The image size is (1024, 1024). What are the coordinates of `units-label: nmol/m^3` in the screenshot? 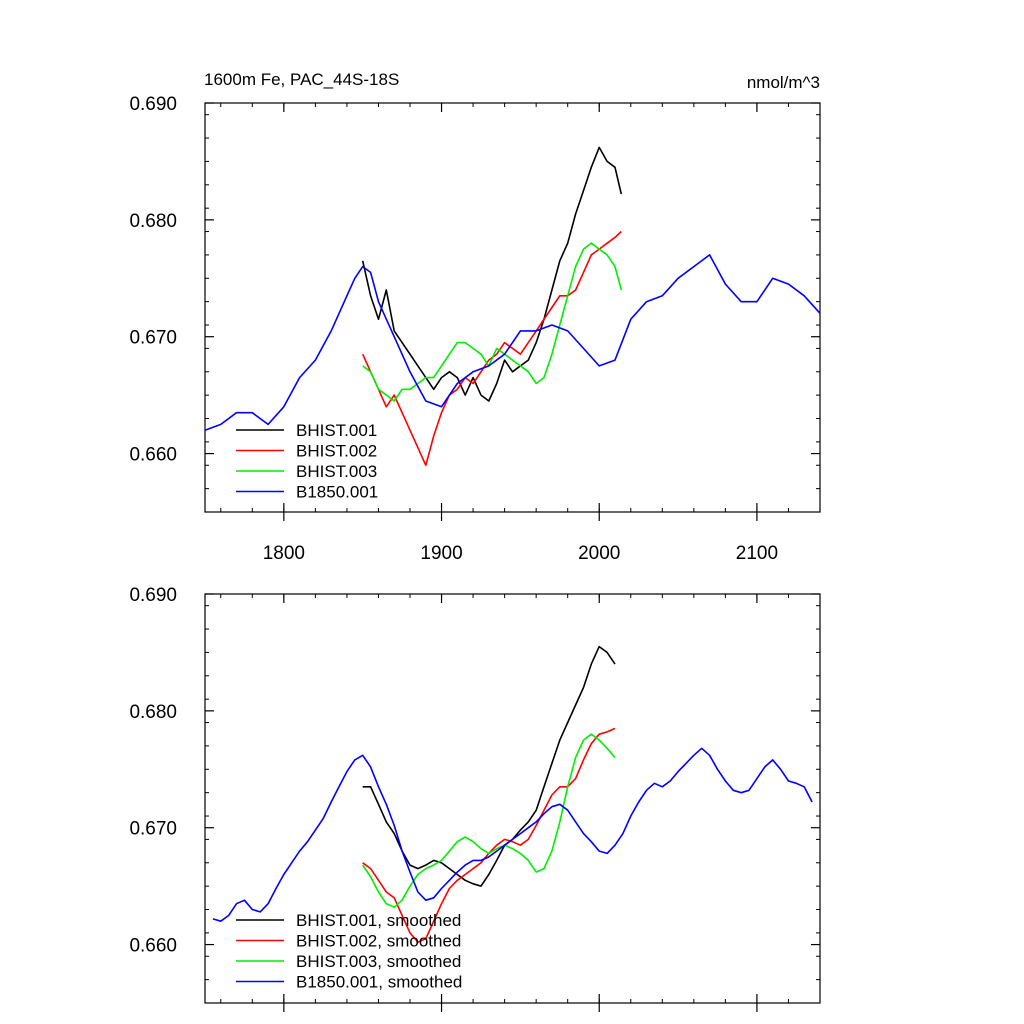 It's located at (783, 82).